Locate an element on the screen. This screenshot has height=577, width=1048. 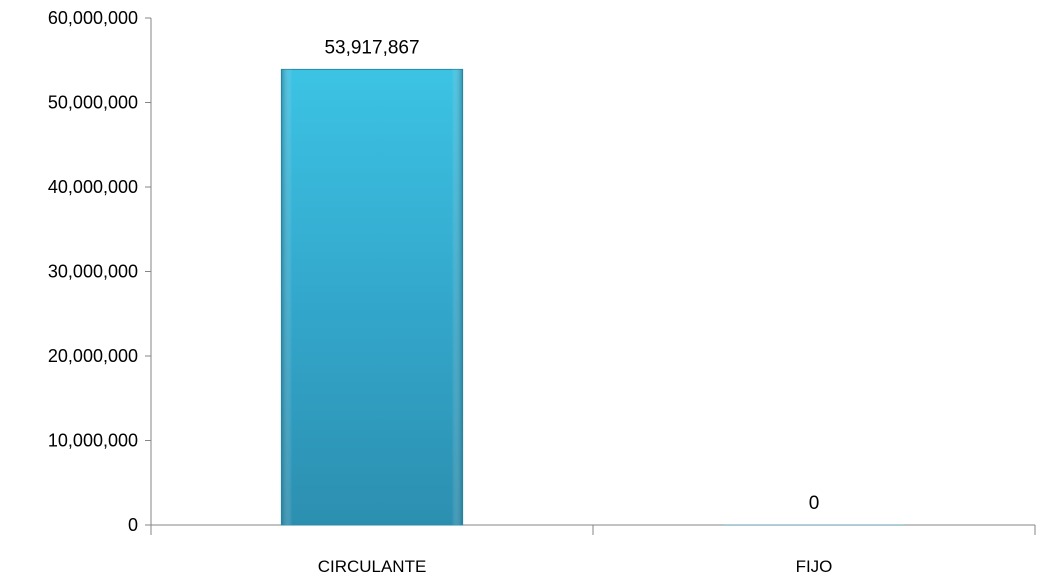
bar-fijo is located at coordinates (814, 524).